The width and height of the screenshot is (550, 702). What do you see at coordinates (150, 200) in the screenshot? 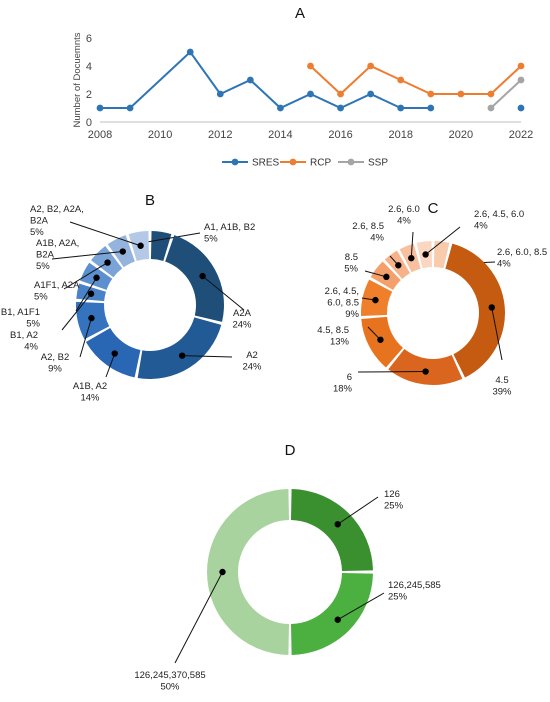
I see `panel-label-b: B` at bounding box center [150, 200].